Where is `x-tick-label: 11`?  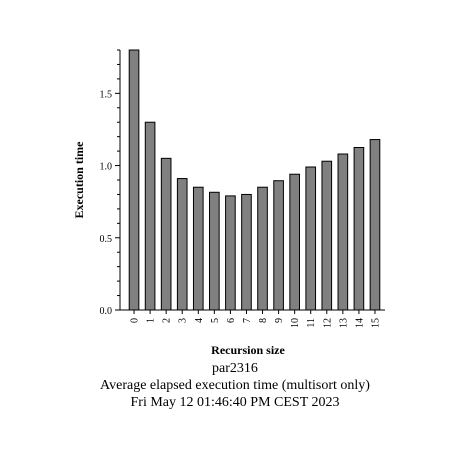
x-tick-label: 11 is located at coordinates (311, 323).